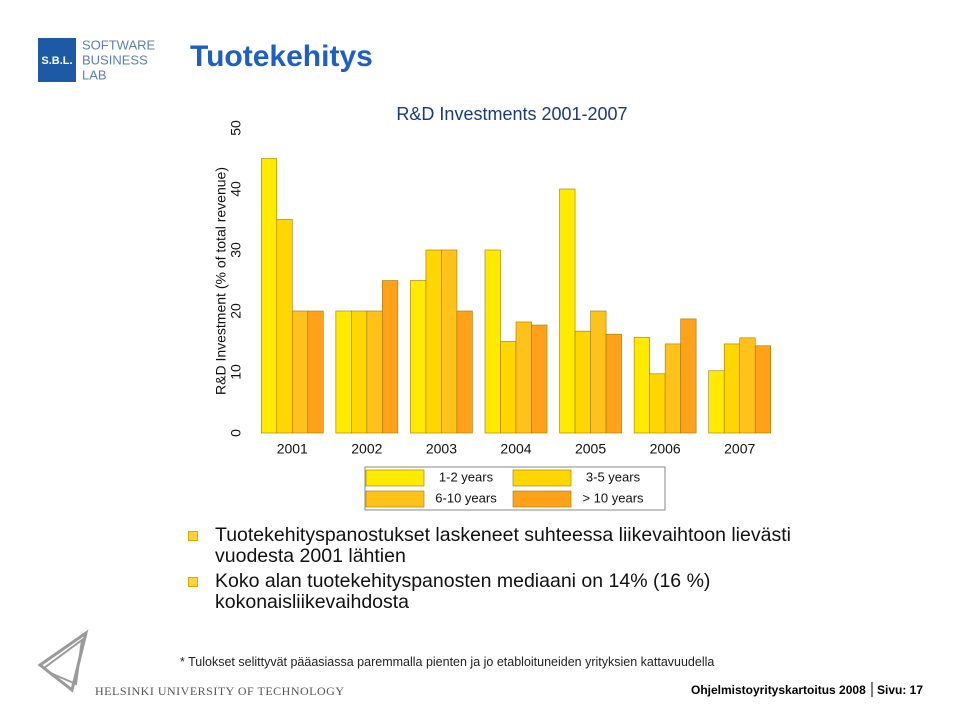 The image size is (959, 718). What do you see at coordinates (590, 449) in the screenshot?
I see `x-tick-label: 2005` at bounding box center [590, 449].